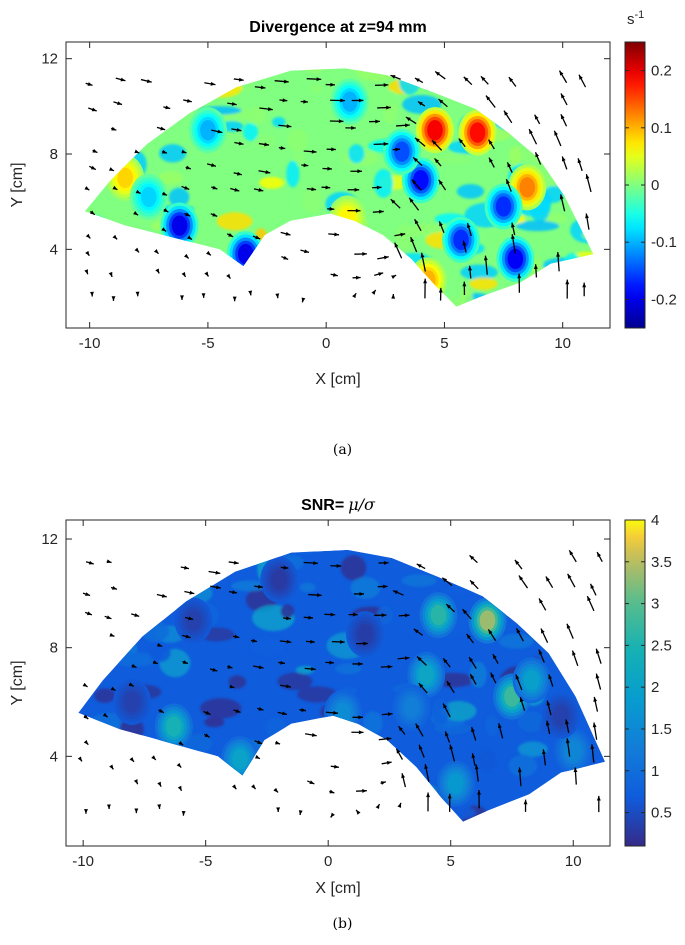 This screenshot has height=945, width=685. I want to click on x-tick-label: 10, so click(573, 861).